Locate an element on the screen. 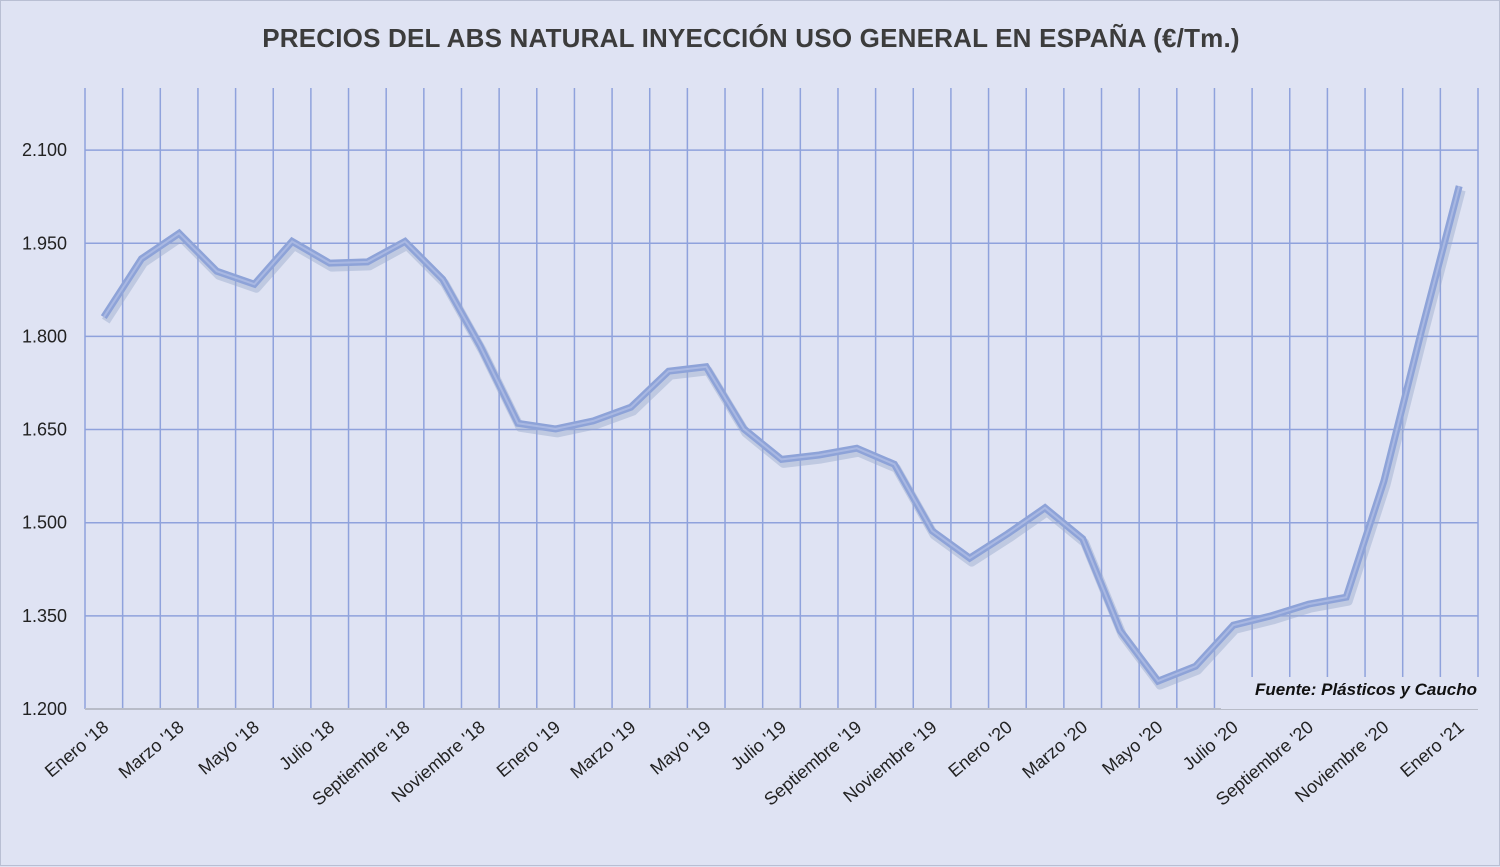 Image resolution: width=1500 pixels, height=867 pixels. x-tick-label: Mayo '20 is located at coordinates (1132, 748).